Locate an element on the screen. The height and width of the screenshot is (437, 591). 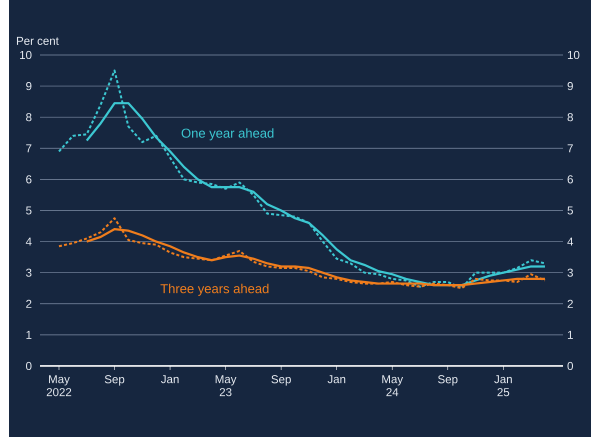
y2-tick-label: 6 is located at coordinates (570, 179).